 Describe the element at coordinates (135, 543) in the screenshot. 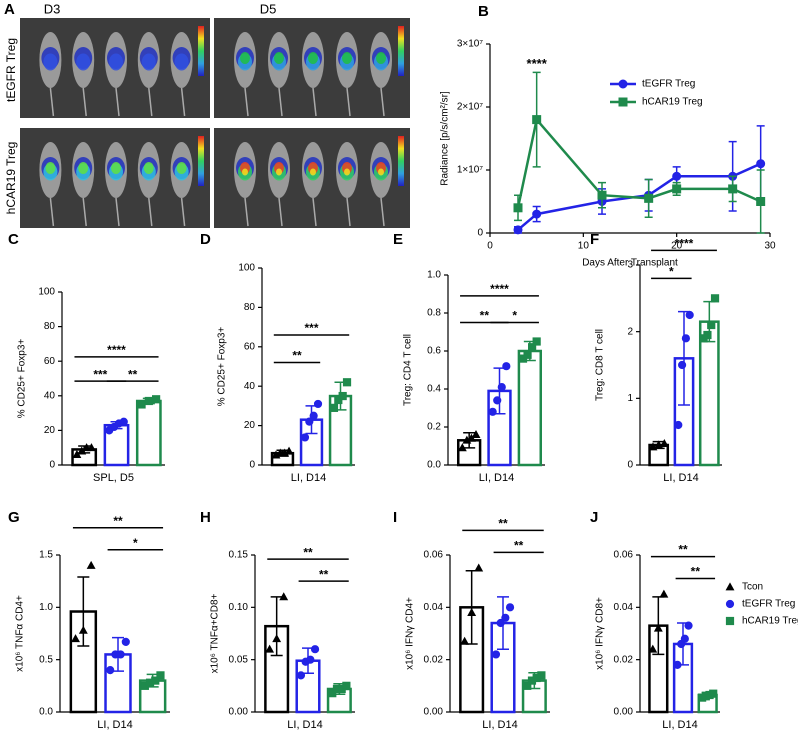

I see `significance-label: *` at that location.